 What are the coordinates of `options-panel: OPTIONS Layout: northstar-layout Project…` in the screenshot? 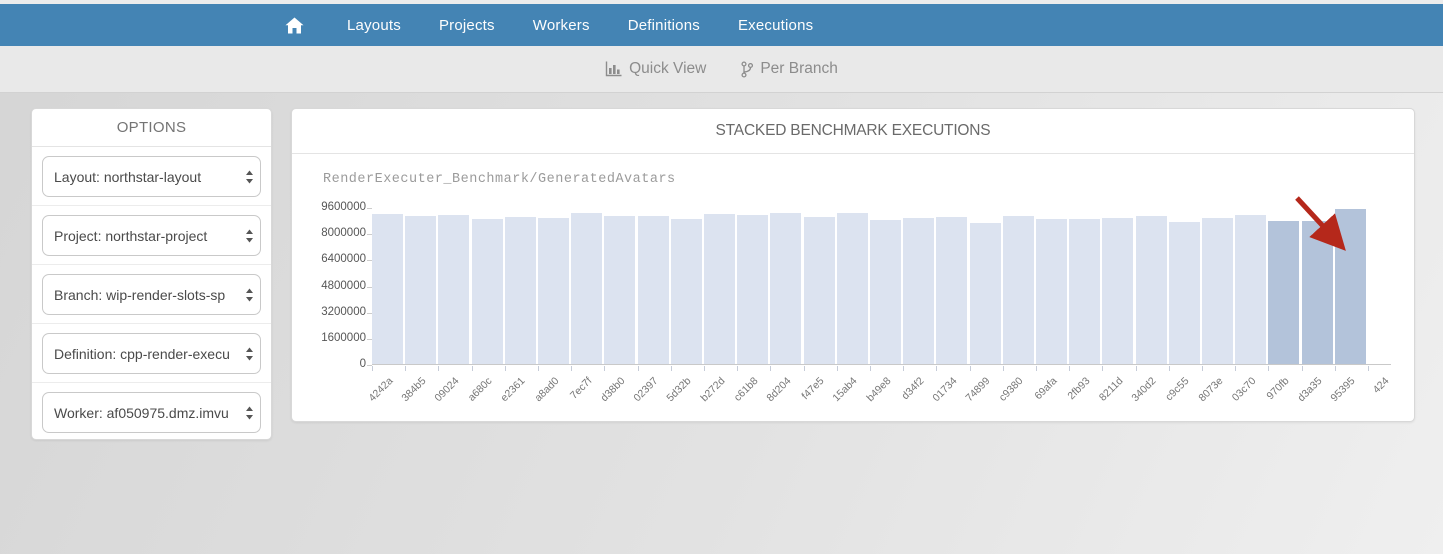 It's located at (151, 274).